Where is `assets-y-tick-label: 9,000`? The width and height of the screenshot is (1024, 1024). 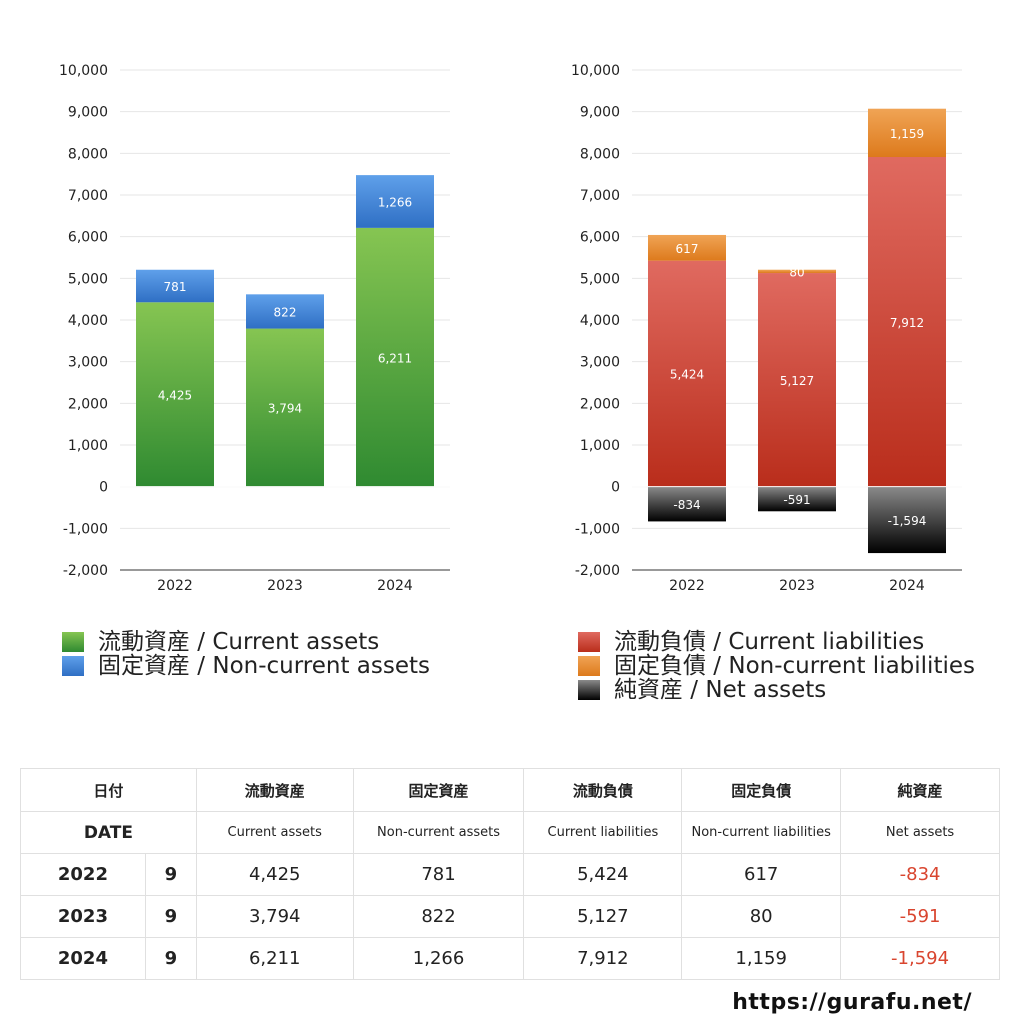 assets-y-tick-label: 9,000 is located at coordinates (88, 113).